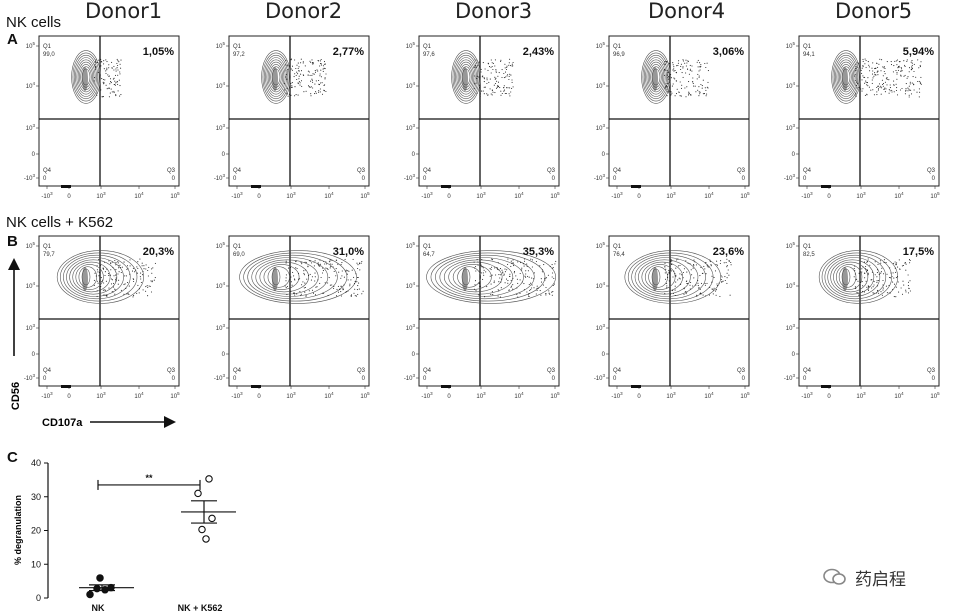 The width and height of the screenshot is (957, 616). What do you see at coordinates (224, 155) in the screenshot?
I see `y-tick-label: 0` at bounding box center [224, 155].